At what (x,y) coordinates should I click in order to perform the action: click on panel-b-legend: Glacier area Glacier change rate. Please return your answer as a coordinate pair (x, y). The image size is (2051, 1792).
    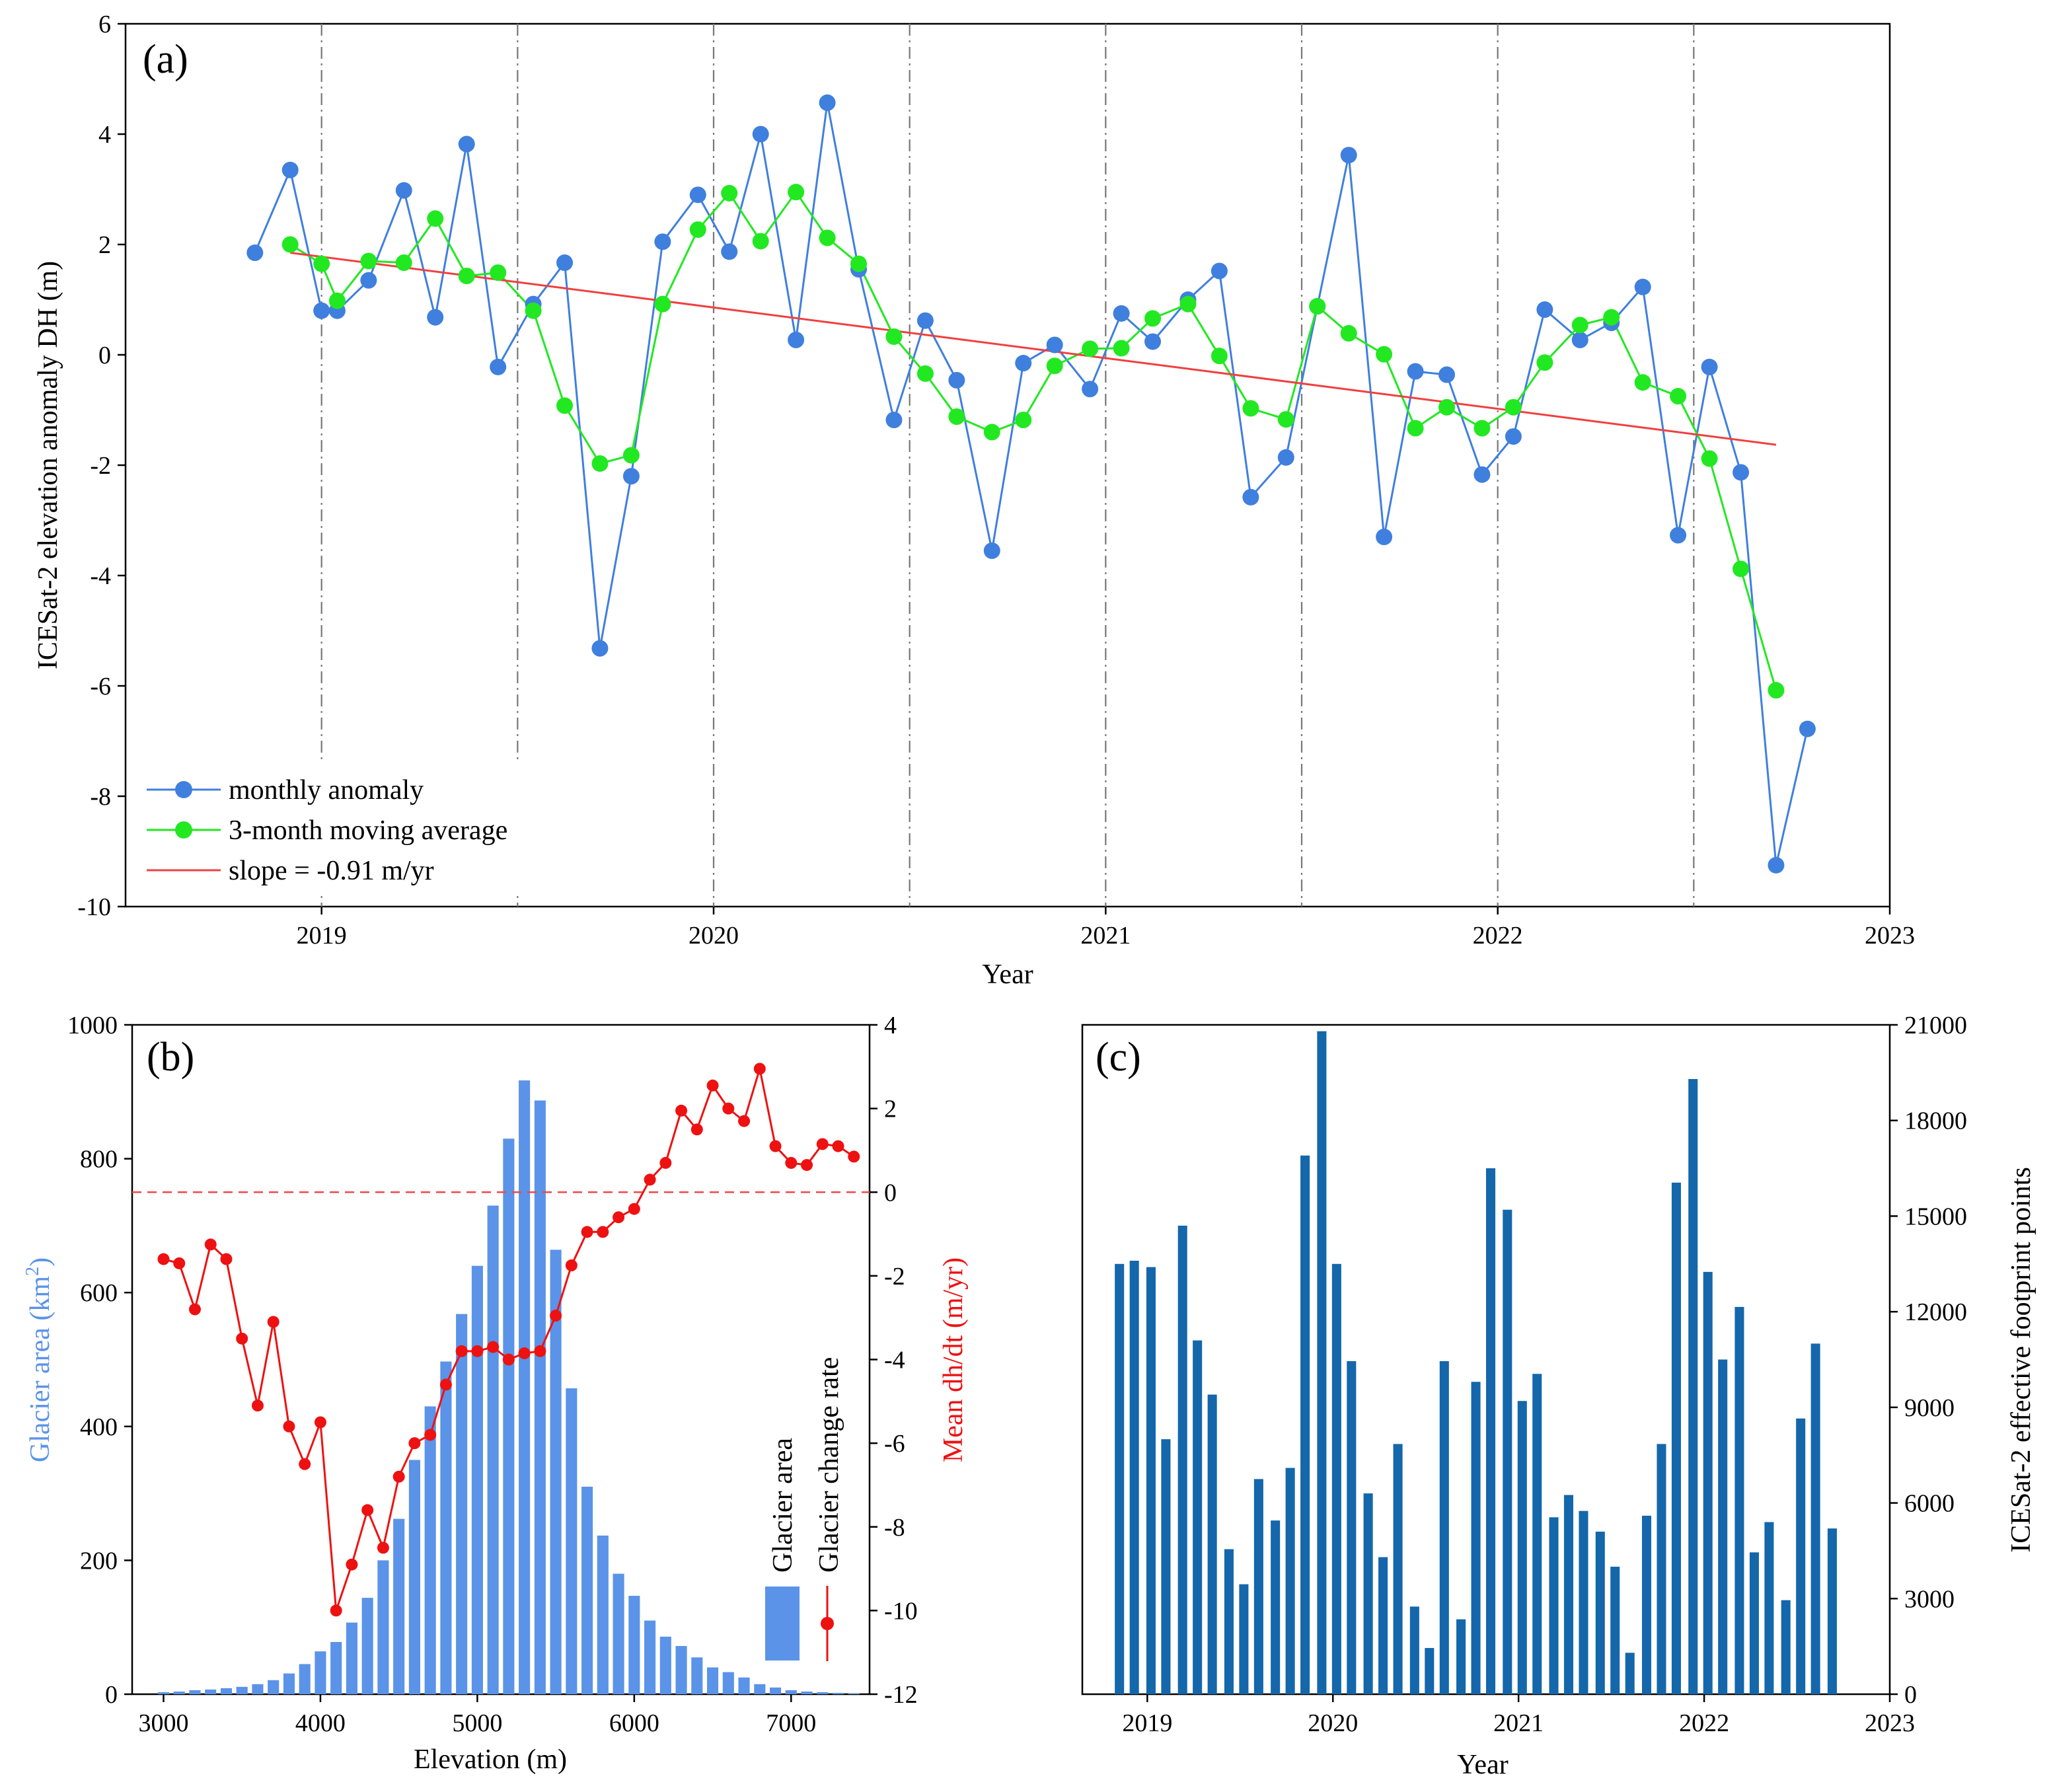
    Looking at the image, I should click on (804, 1509).